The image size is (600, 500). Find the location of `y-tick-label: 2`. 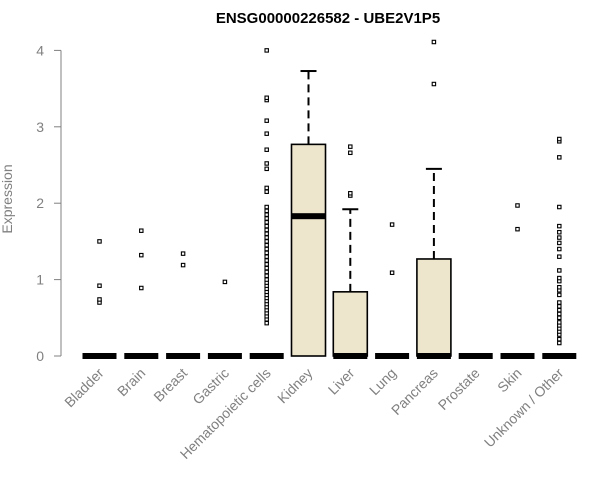

y-tick-label: 2 is located at coordinates (40, 203).